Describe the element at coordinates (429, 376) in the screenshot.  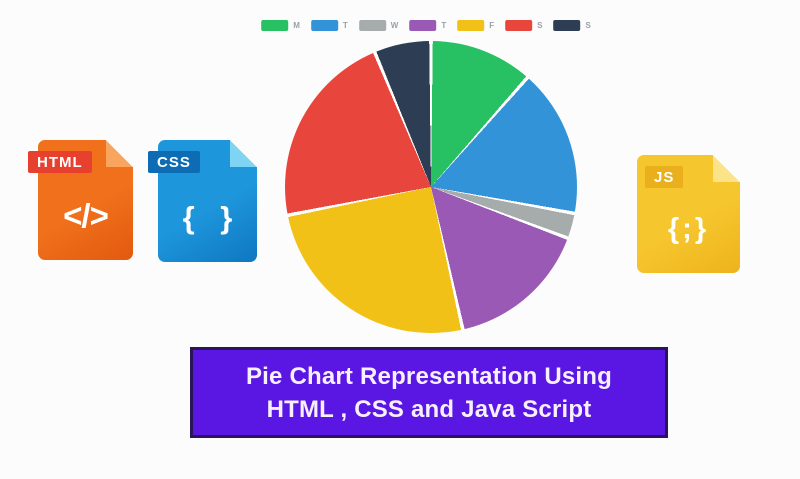
I see `banner-title-line1: Pie Chart Representation Using` at that location.